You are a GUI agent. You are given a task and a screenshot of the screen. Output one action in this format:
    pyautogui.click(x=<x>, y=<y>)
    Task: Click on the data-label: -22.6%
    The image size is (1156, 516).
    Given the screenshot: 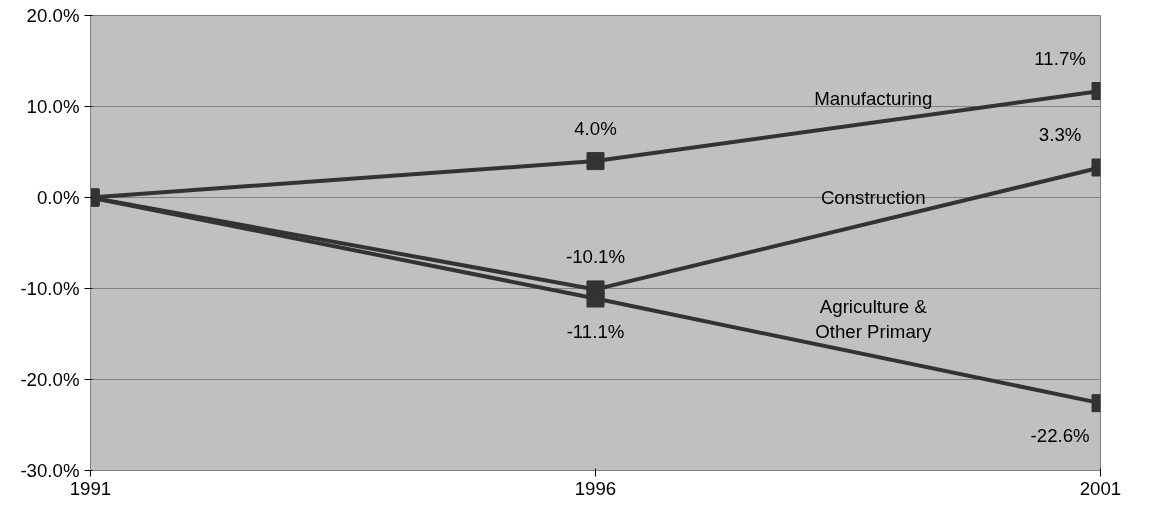 What is the action you would take?
    pyautogui.click(x=1060, y=436)
    